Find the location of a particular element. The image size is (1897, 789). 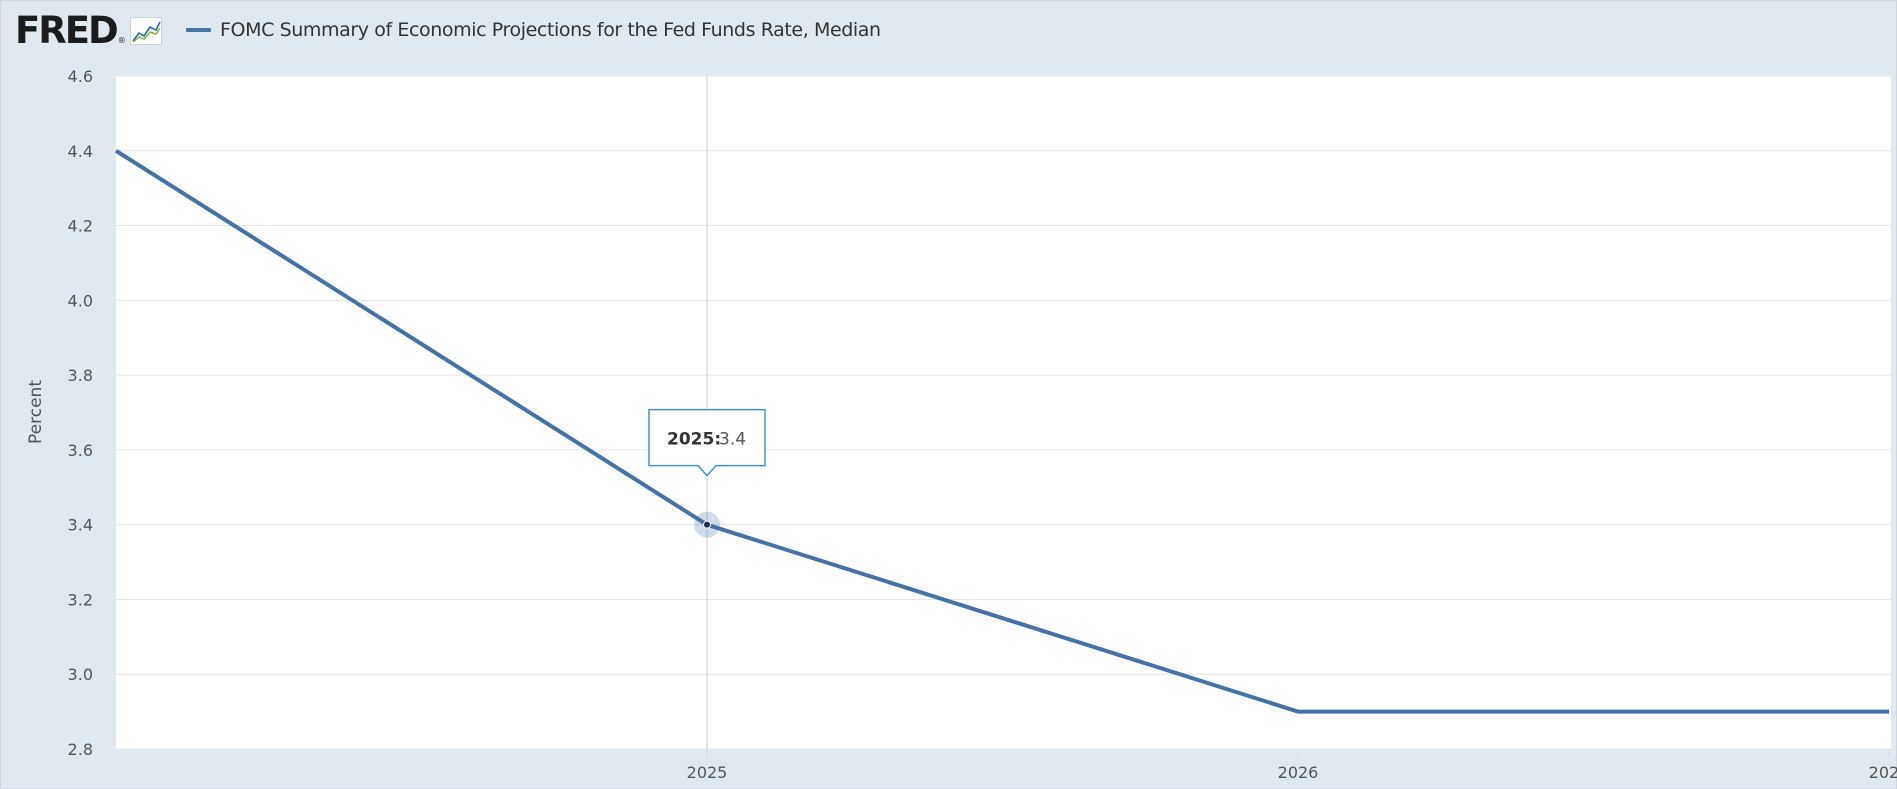

tooltip-value: 3.4 is located at coordinates (732, 440).